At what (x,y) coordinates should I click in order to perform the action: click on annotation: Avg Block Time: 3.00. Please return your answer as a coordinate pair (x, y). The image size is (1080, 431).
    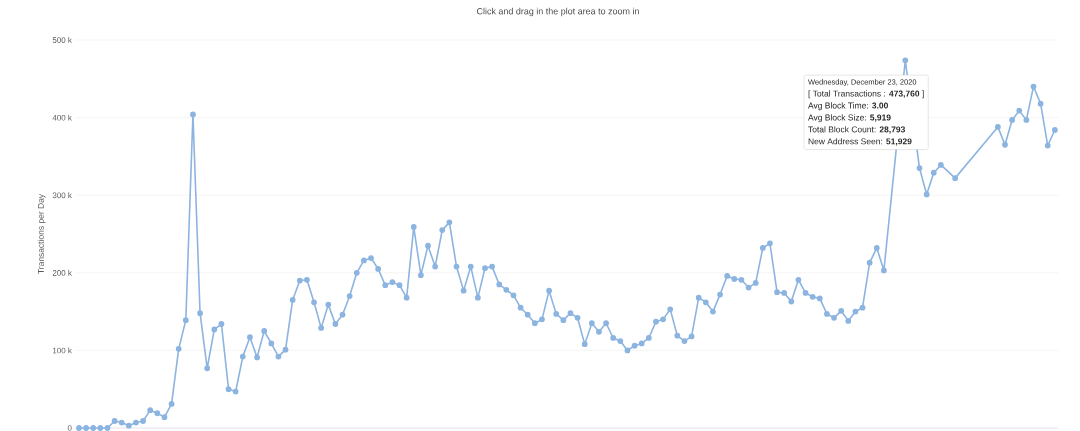
    Looking at the image, I should click on (848, 106).